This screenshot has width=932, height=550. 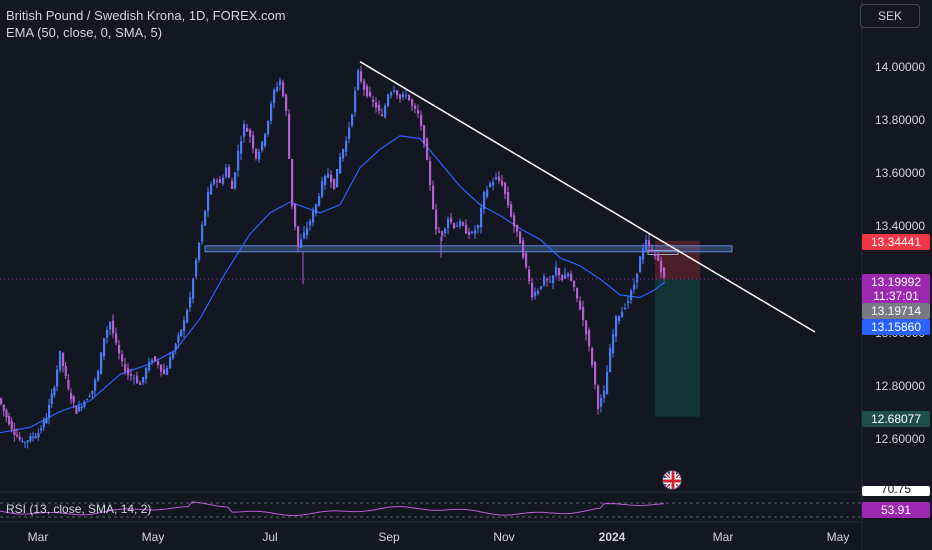 I want to click on uk-flag-icon, so click(x=672, y=480).